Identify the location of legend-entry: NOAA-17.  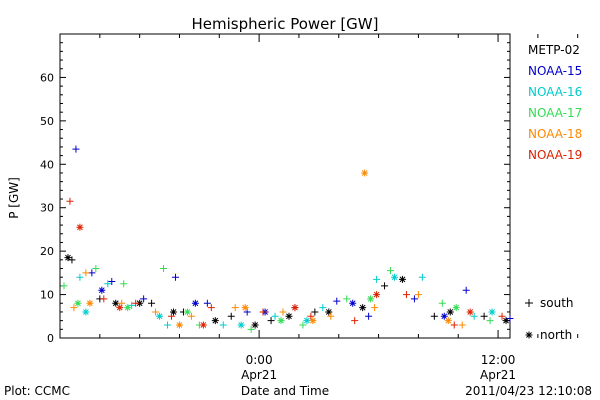
(555, 113).